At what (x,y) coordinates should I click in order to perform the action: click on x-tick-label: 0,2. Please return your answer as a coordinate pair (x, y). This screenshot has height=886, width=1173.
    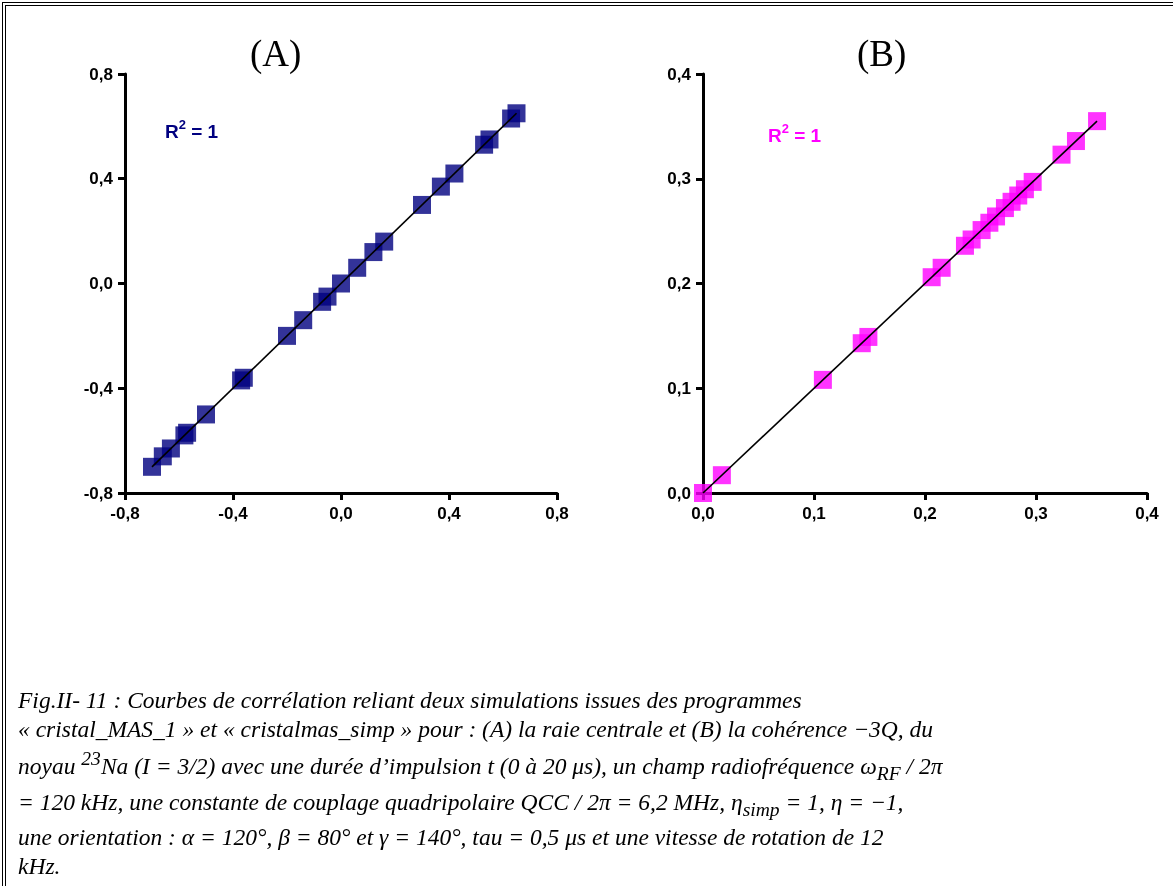
    Looking at the image, I should click on (925, 513).